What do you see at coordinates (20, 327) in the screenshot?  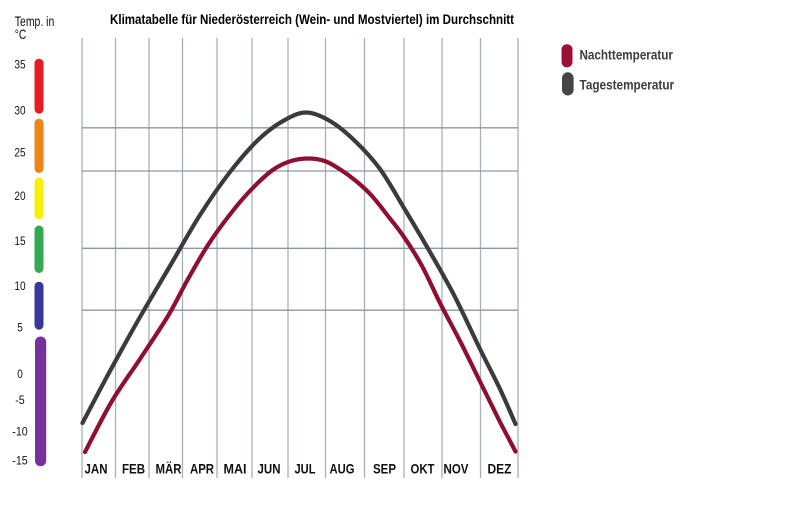 I see `svg-text: 5` at bounding box center [20, 327].